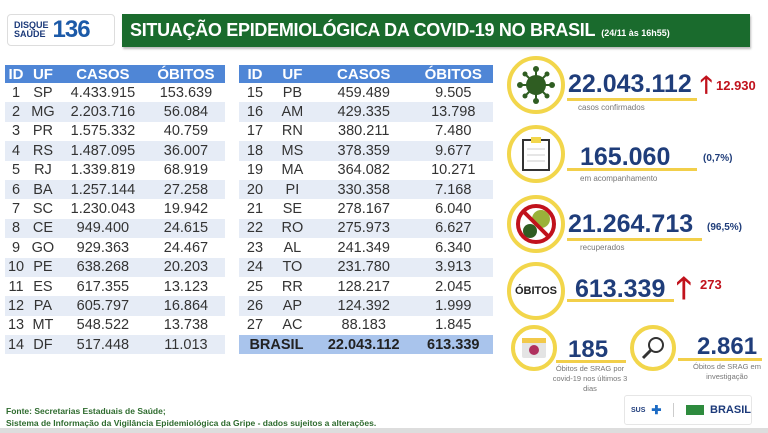 This screenshot has width=768, height=433. I want to click on table-cell: SP, so click(43, 92).